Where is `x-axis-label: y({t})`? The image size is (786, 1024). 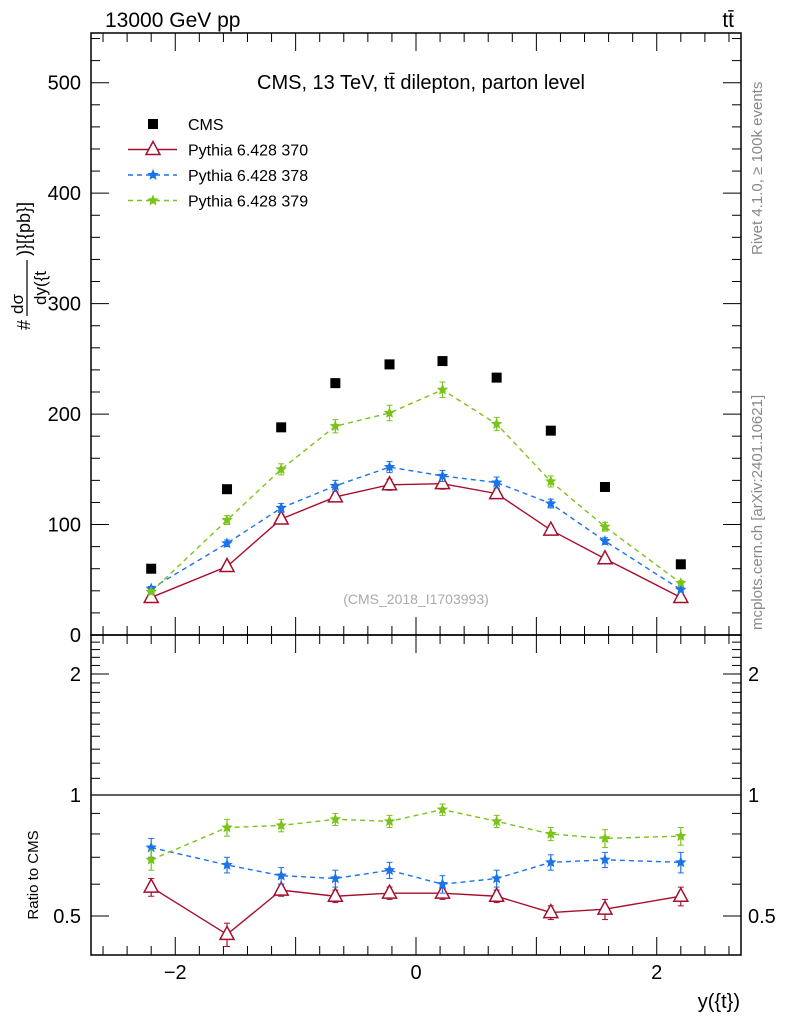 x-axis-label: y({t}) is located at coordinates (719, 1002).